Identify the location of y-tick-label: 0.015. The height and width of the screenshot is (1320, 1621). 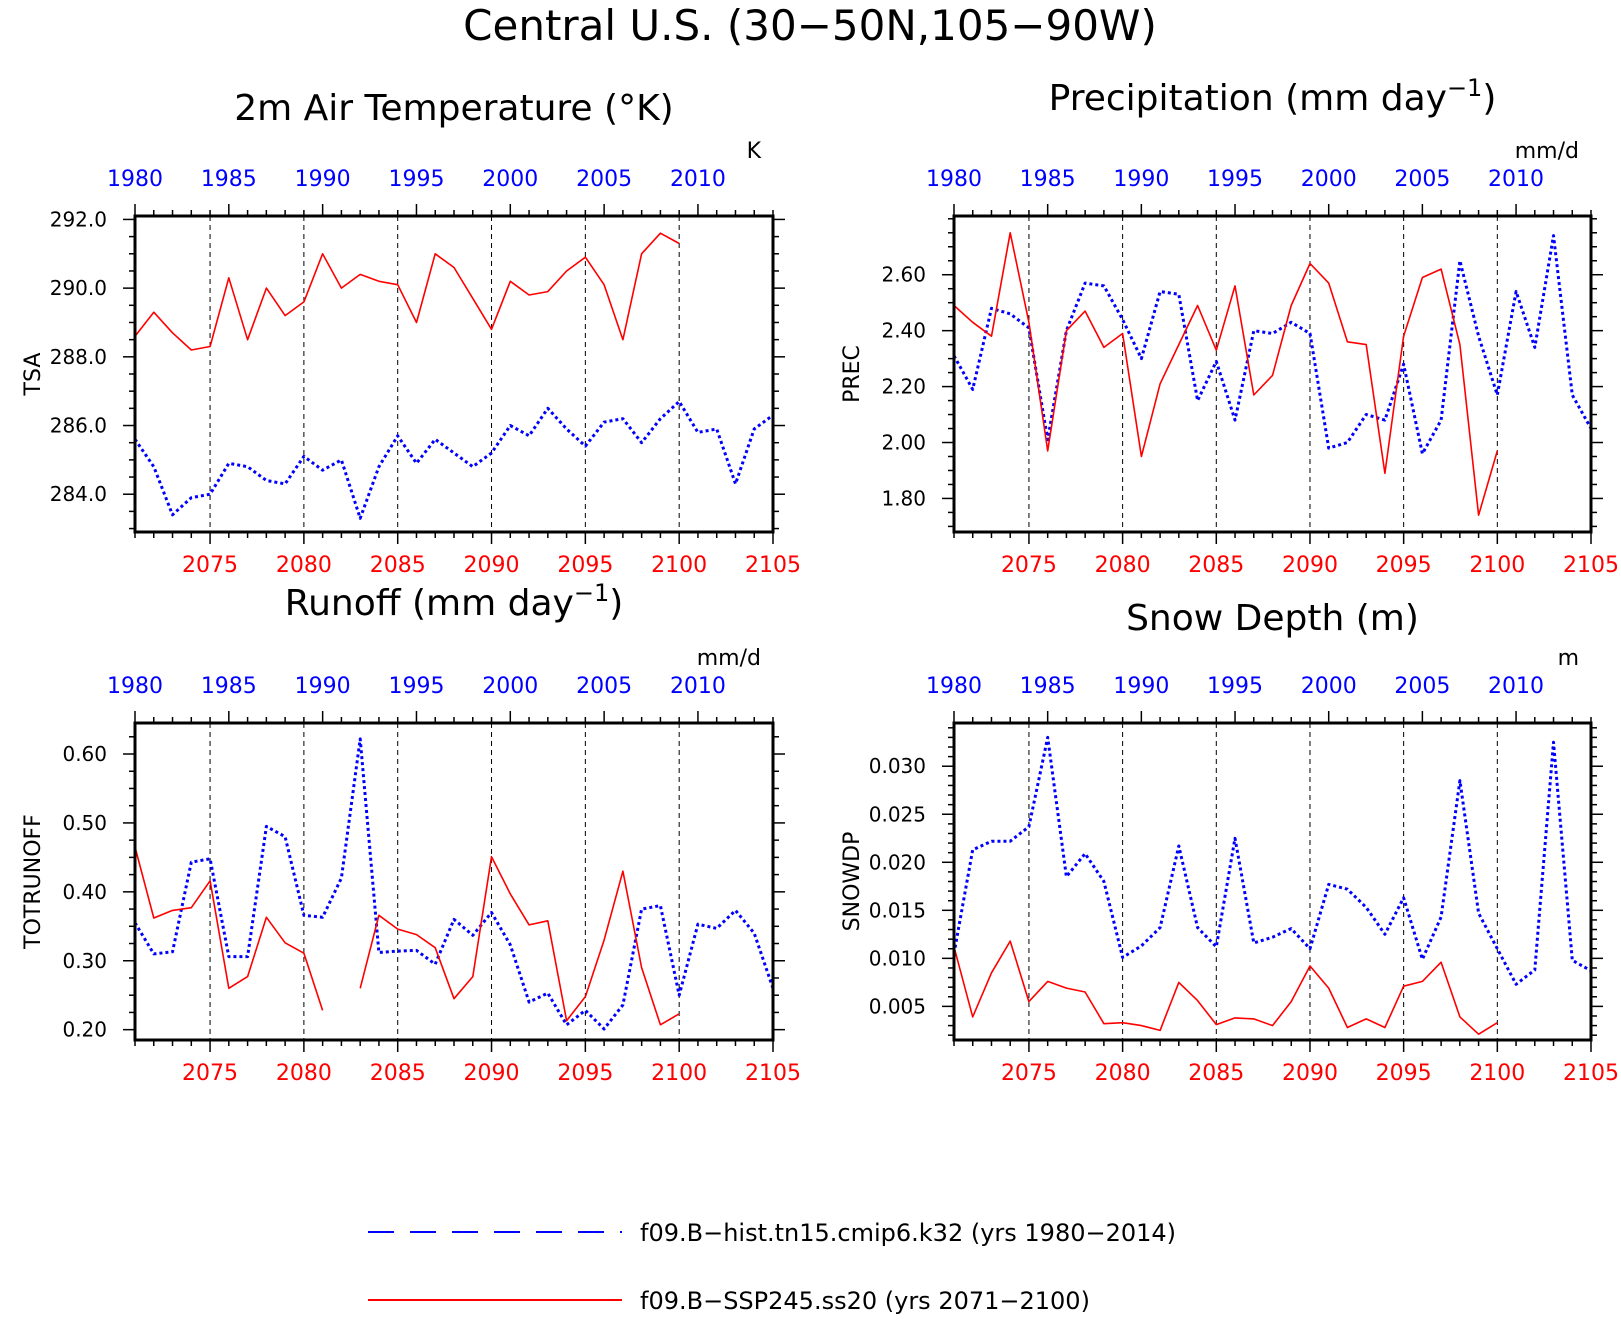
(897, 910).